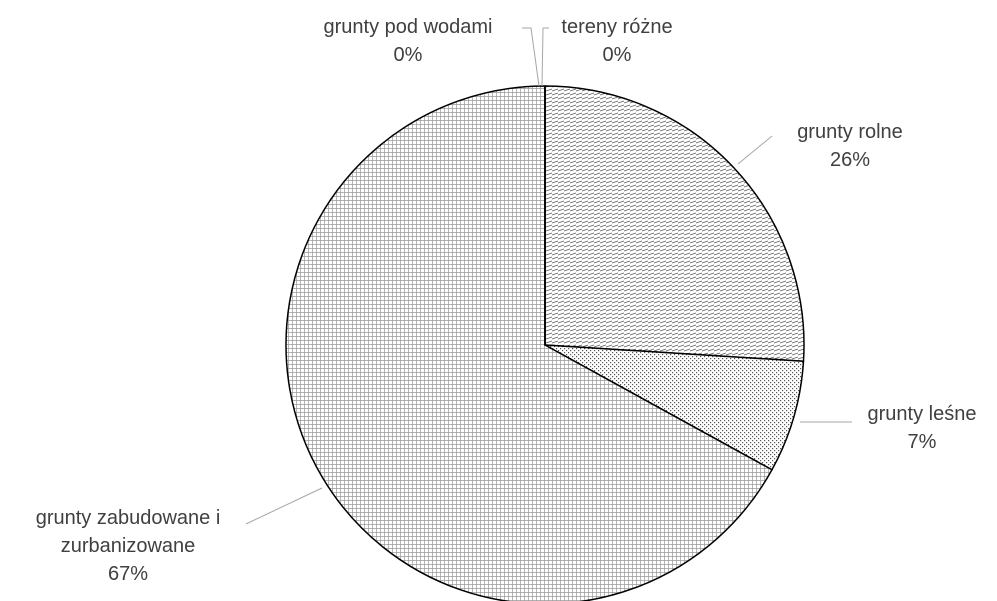 The height and width of the screenshot is (601, 997). What do you see at coordinates (922, 442) in the screenshot?
I see `value-label: 7%` at bounding box center [922, 442].